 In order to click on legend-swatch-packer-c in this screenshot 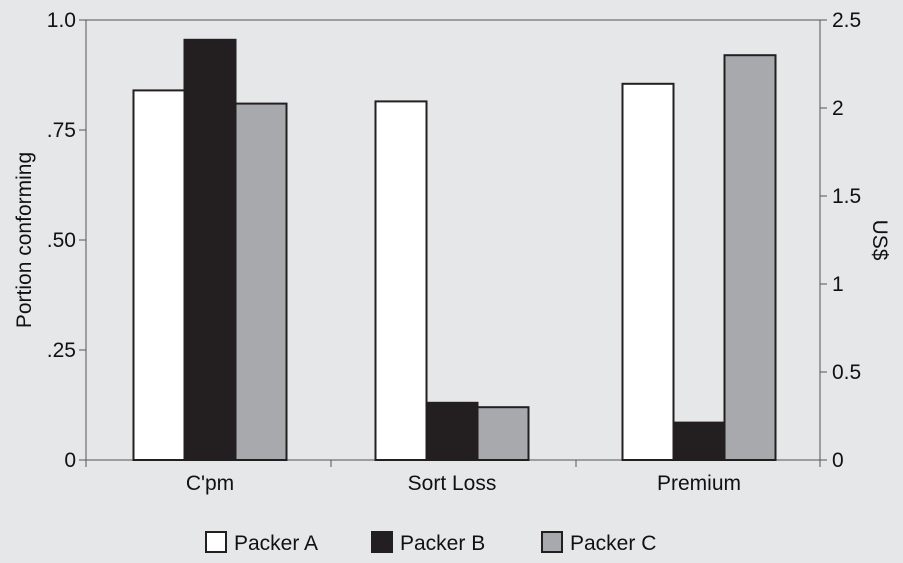, I will do `click(552, 542)`.